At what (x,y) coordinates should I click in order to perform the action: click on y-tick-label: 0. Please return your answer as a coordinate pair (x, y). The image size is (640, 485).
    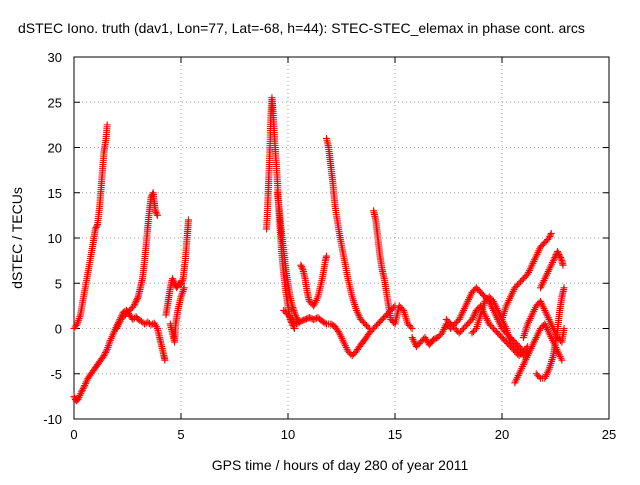
    Looking at the image, I should click on (58, 329).